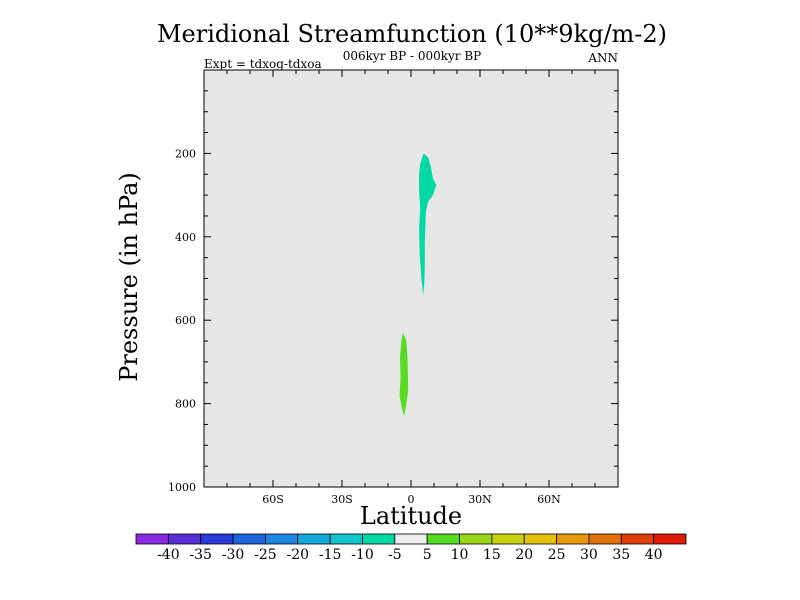  What do you see at coordinates (621, 555) in the screenshot?
I see `colorbar-label-14: 35` at bounding box center [621, 555].